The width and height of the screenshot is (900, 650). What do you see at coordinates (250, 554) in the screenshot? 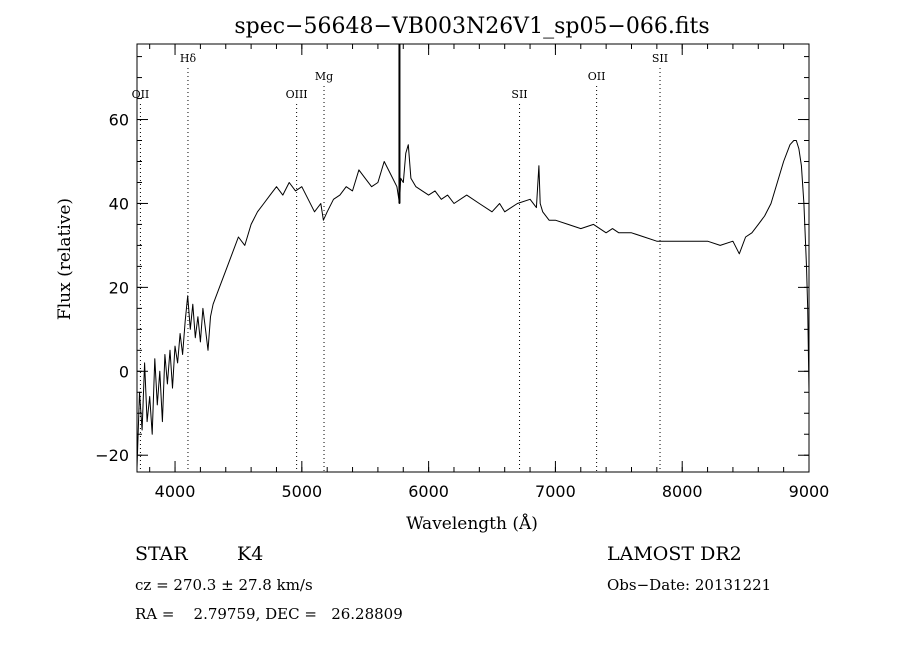
I see `subclass-label: K4` at bounding box center [250, 554].